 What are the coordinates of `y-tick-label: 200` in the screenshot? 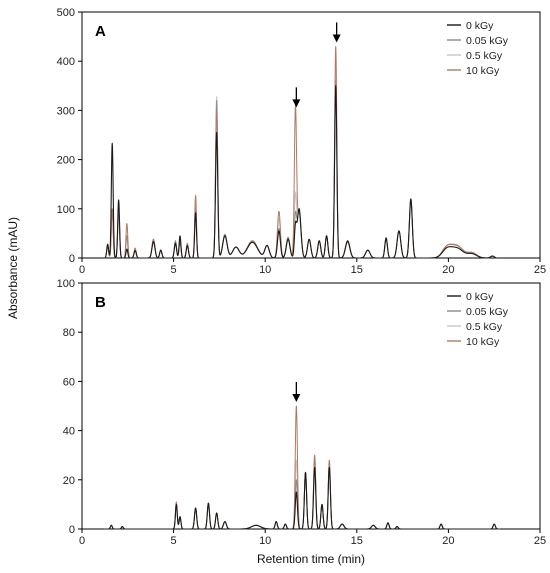 It's located at (66, 161).